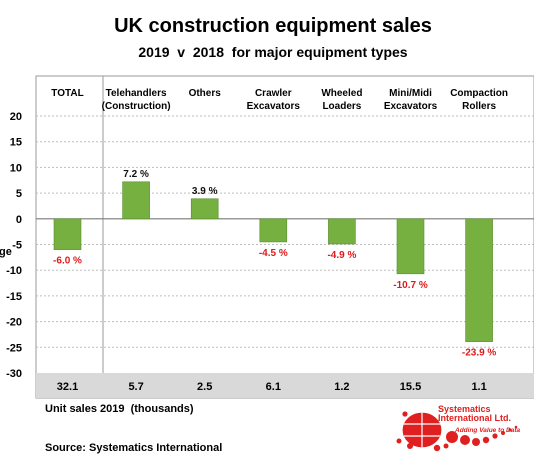 The image size is (534, 462). I want to click on category-label: TOTAL, so click(67, 93).